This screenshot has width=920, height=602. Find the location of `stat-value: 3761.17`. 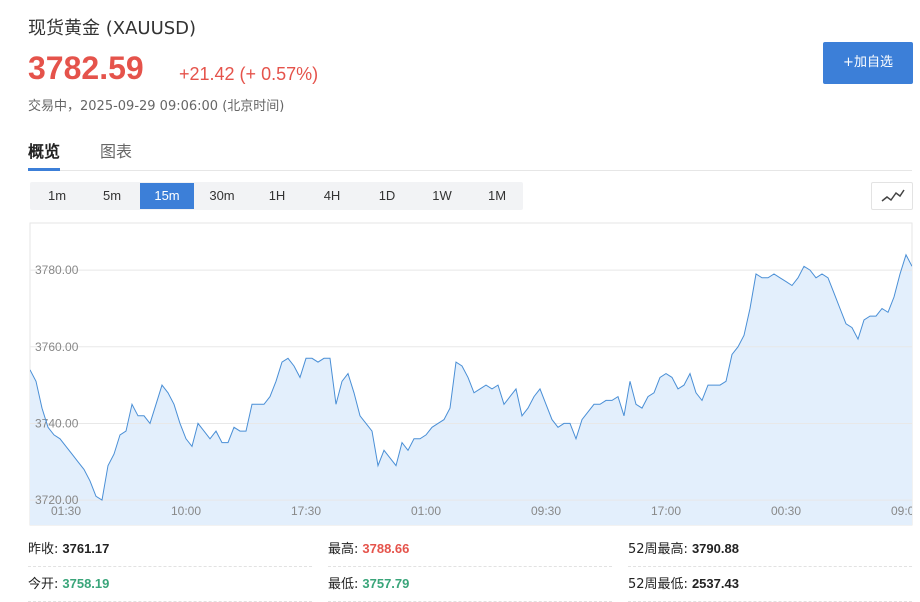

stat-value: 3761.17 is located at coordinates (86, 548).